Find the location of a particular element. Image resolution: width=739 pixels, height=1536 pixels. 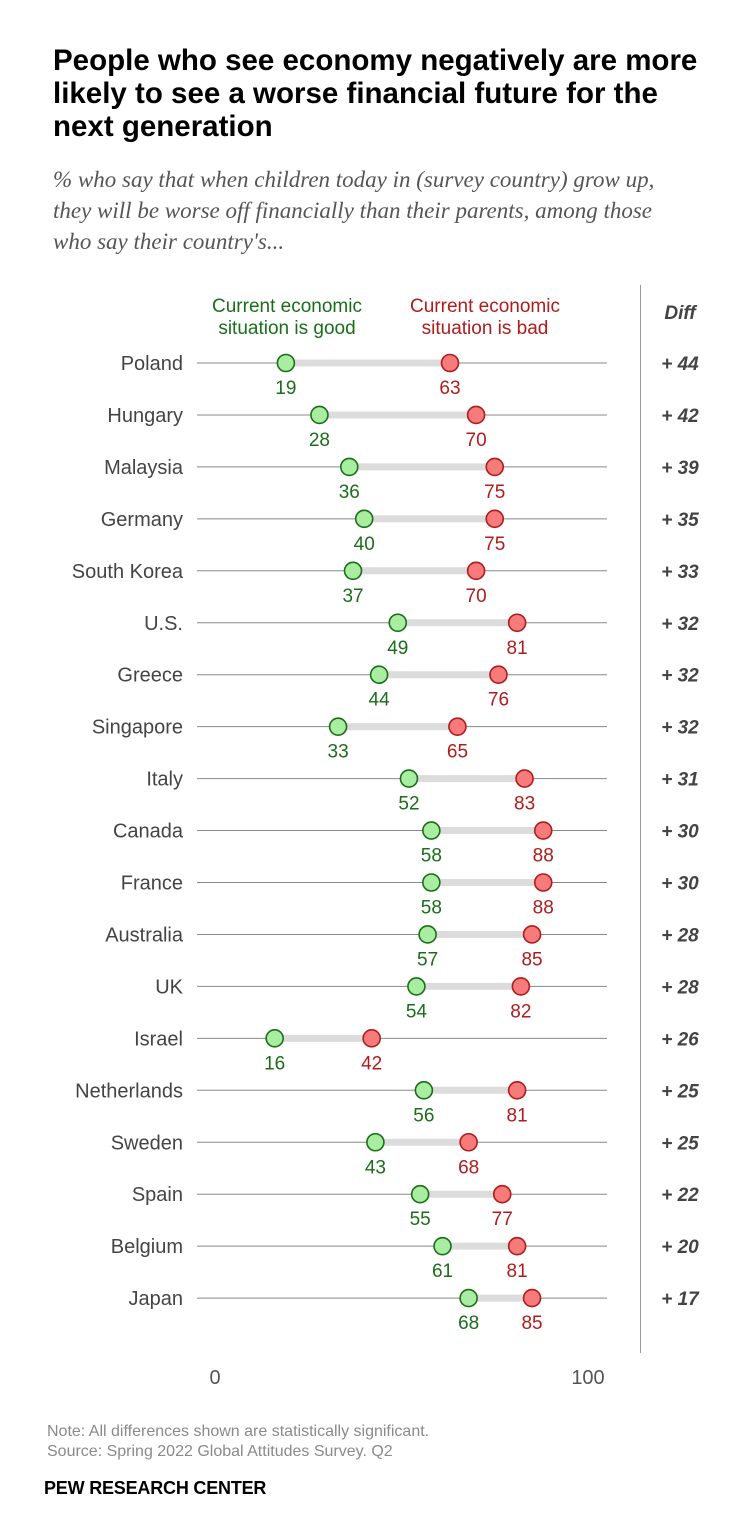

country-label: U.S. is located at coordinates (163, 624).